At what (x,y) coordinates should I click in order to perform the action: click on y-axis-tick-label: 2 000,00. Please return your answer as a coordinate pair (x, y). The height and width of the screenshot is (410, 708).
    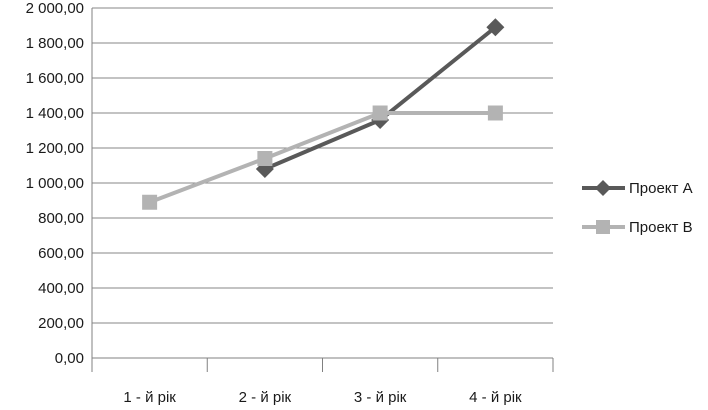
    Looking at the image, I should click on (55, 8).